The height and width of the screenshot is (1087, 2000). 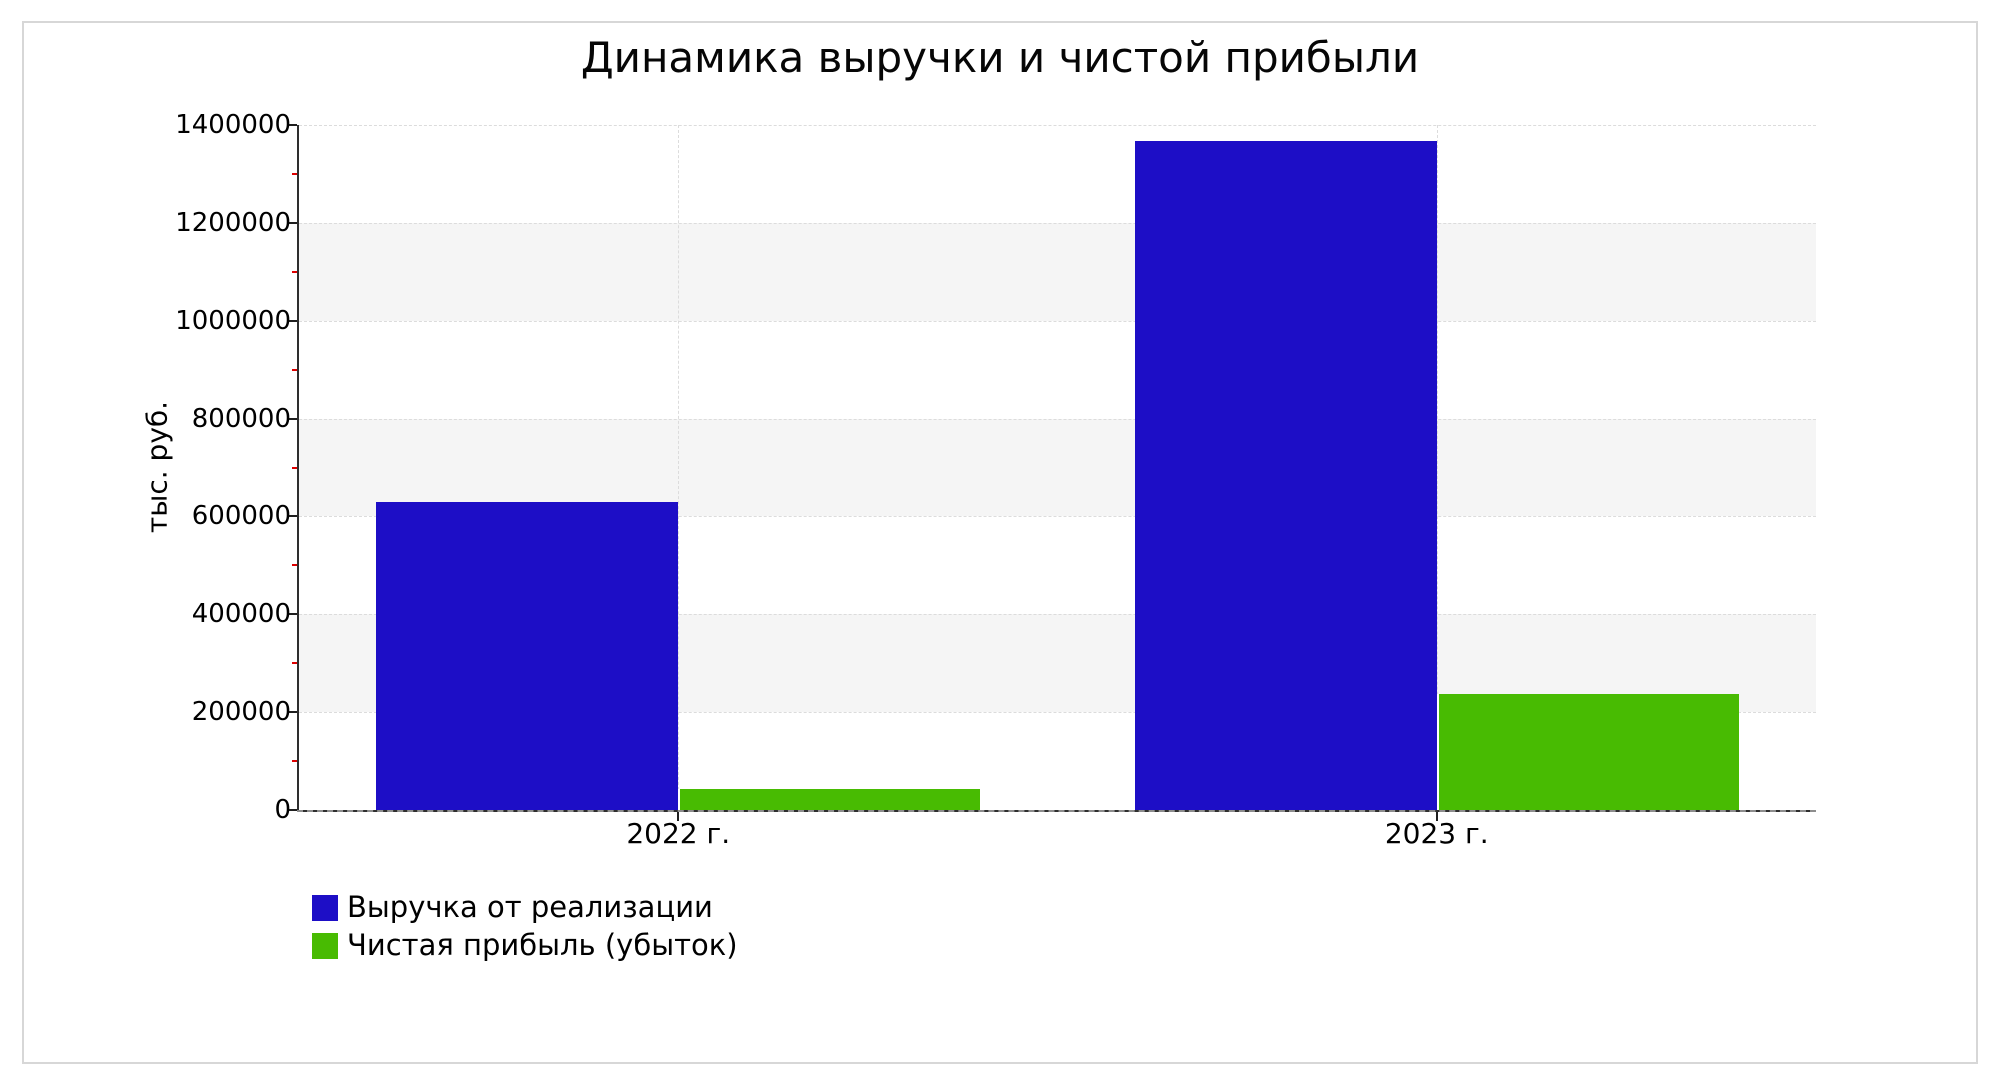 I want to click on y-axis-tick-label: 400000, so click(x=241, y=614).